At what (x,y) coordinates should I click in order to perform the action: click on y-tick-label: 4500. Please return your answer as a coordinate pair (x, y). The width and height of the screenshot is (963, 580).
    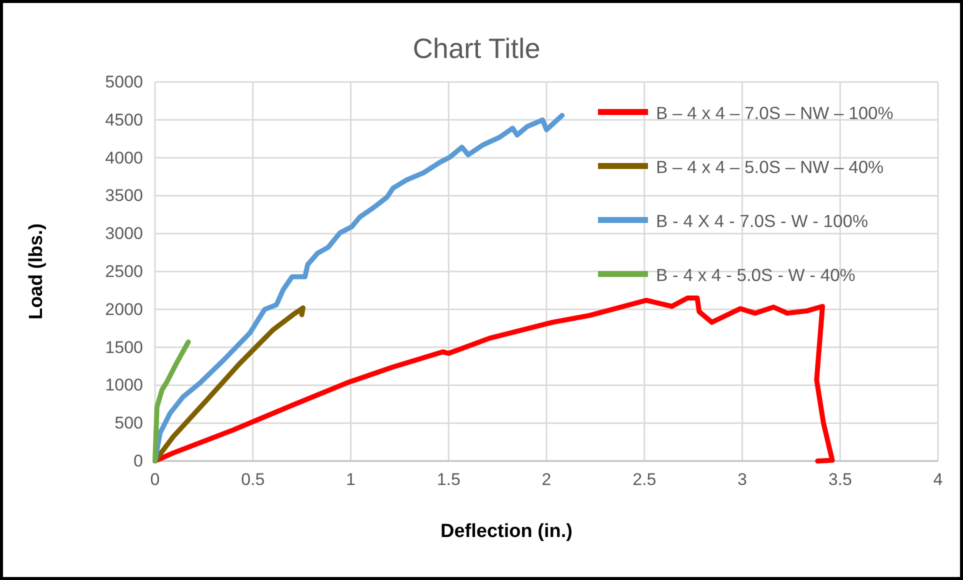
    Looking at the image, I should click on (124, 120).